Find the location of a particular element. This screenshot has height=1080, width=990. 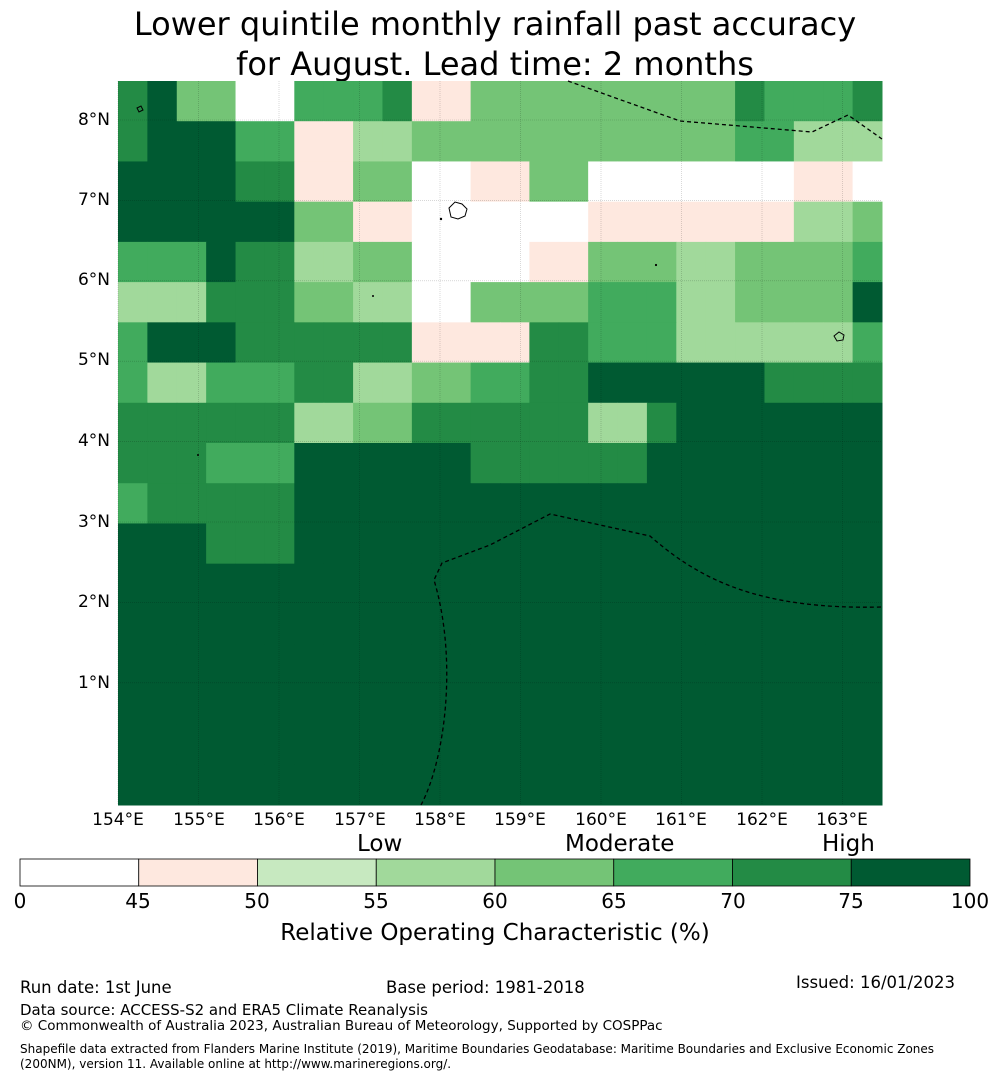

lon-label-155e: 155°E is located at coordinates (199, 820).